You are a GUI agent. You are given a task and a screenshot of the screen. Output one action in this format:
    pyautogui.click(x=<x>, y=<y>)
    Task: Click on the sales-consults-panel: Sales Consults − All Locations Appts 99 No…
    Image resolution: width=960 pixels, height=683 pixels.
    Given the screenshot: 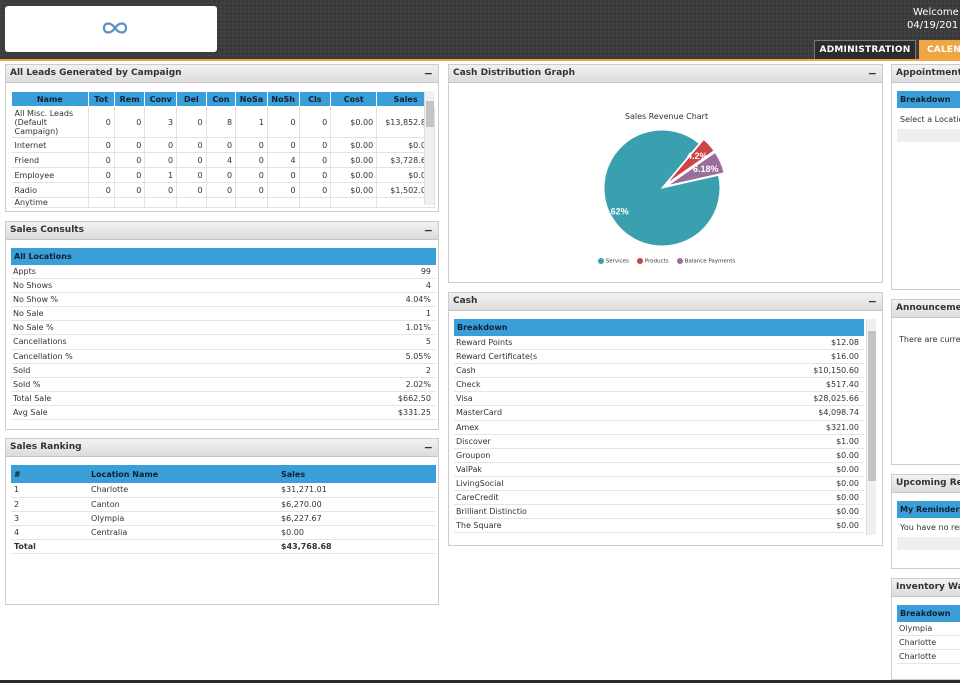 What is the action you would take?
    pyautogui.click(x=222, y=325)
    